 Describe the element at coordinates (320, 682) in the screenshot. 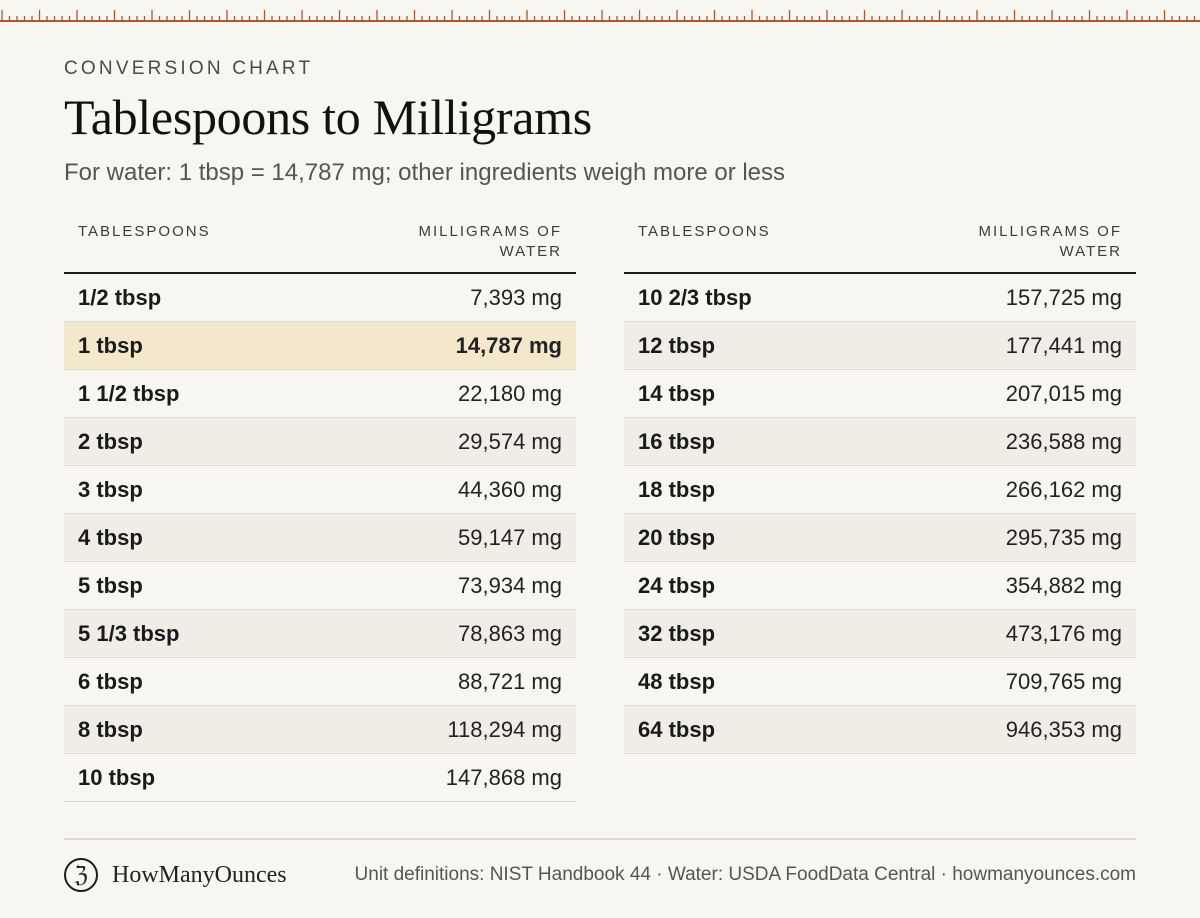

I see `table-row: 6 tbsp 88,721 mg` at that location.